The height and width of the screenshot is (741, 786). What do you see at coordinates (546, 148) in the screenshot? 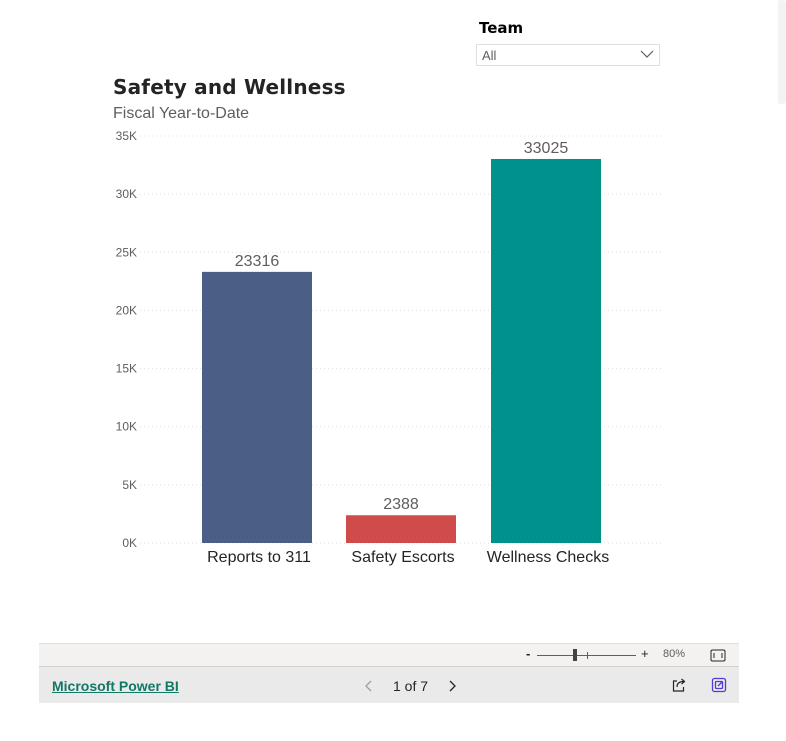
I see `data-label: 33025` at bounding box center [546, 148].